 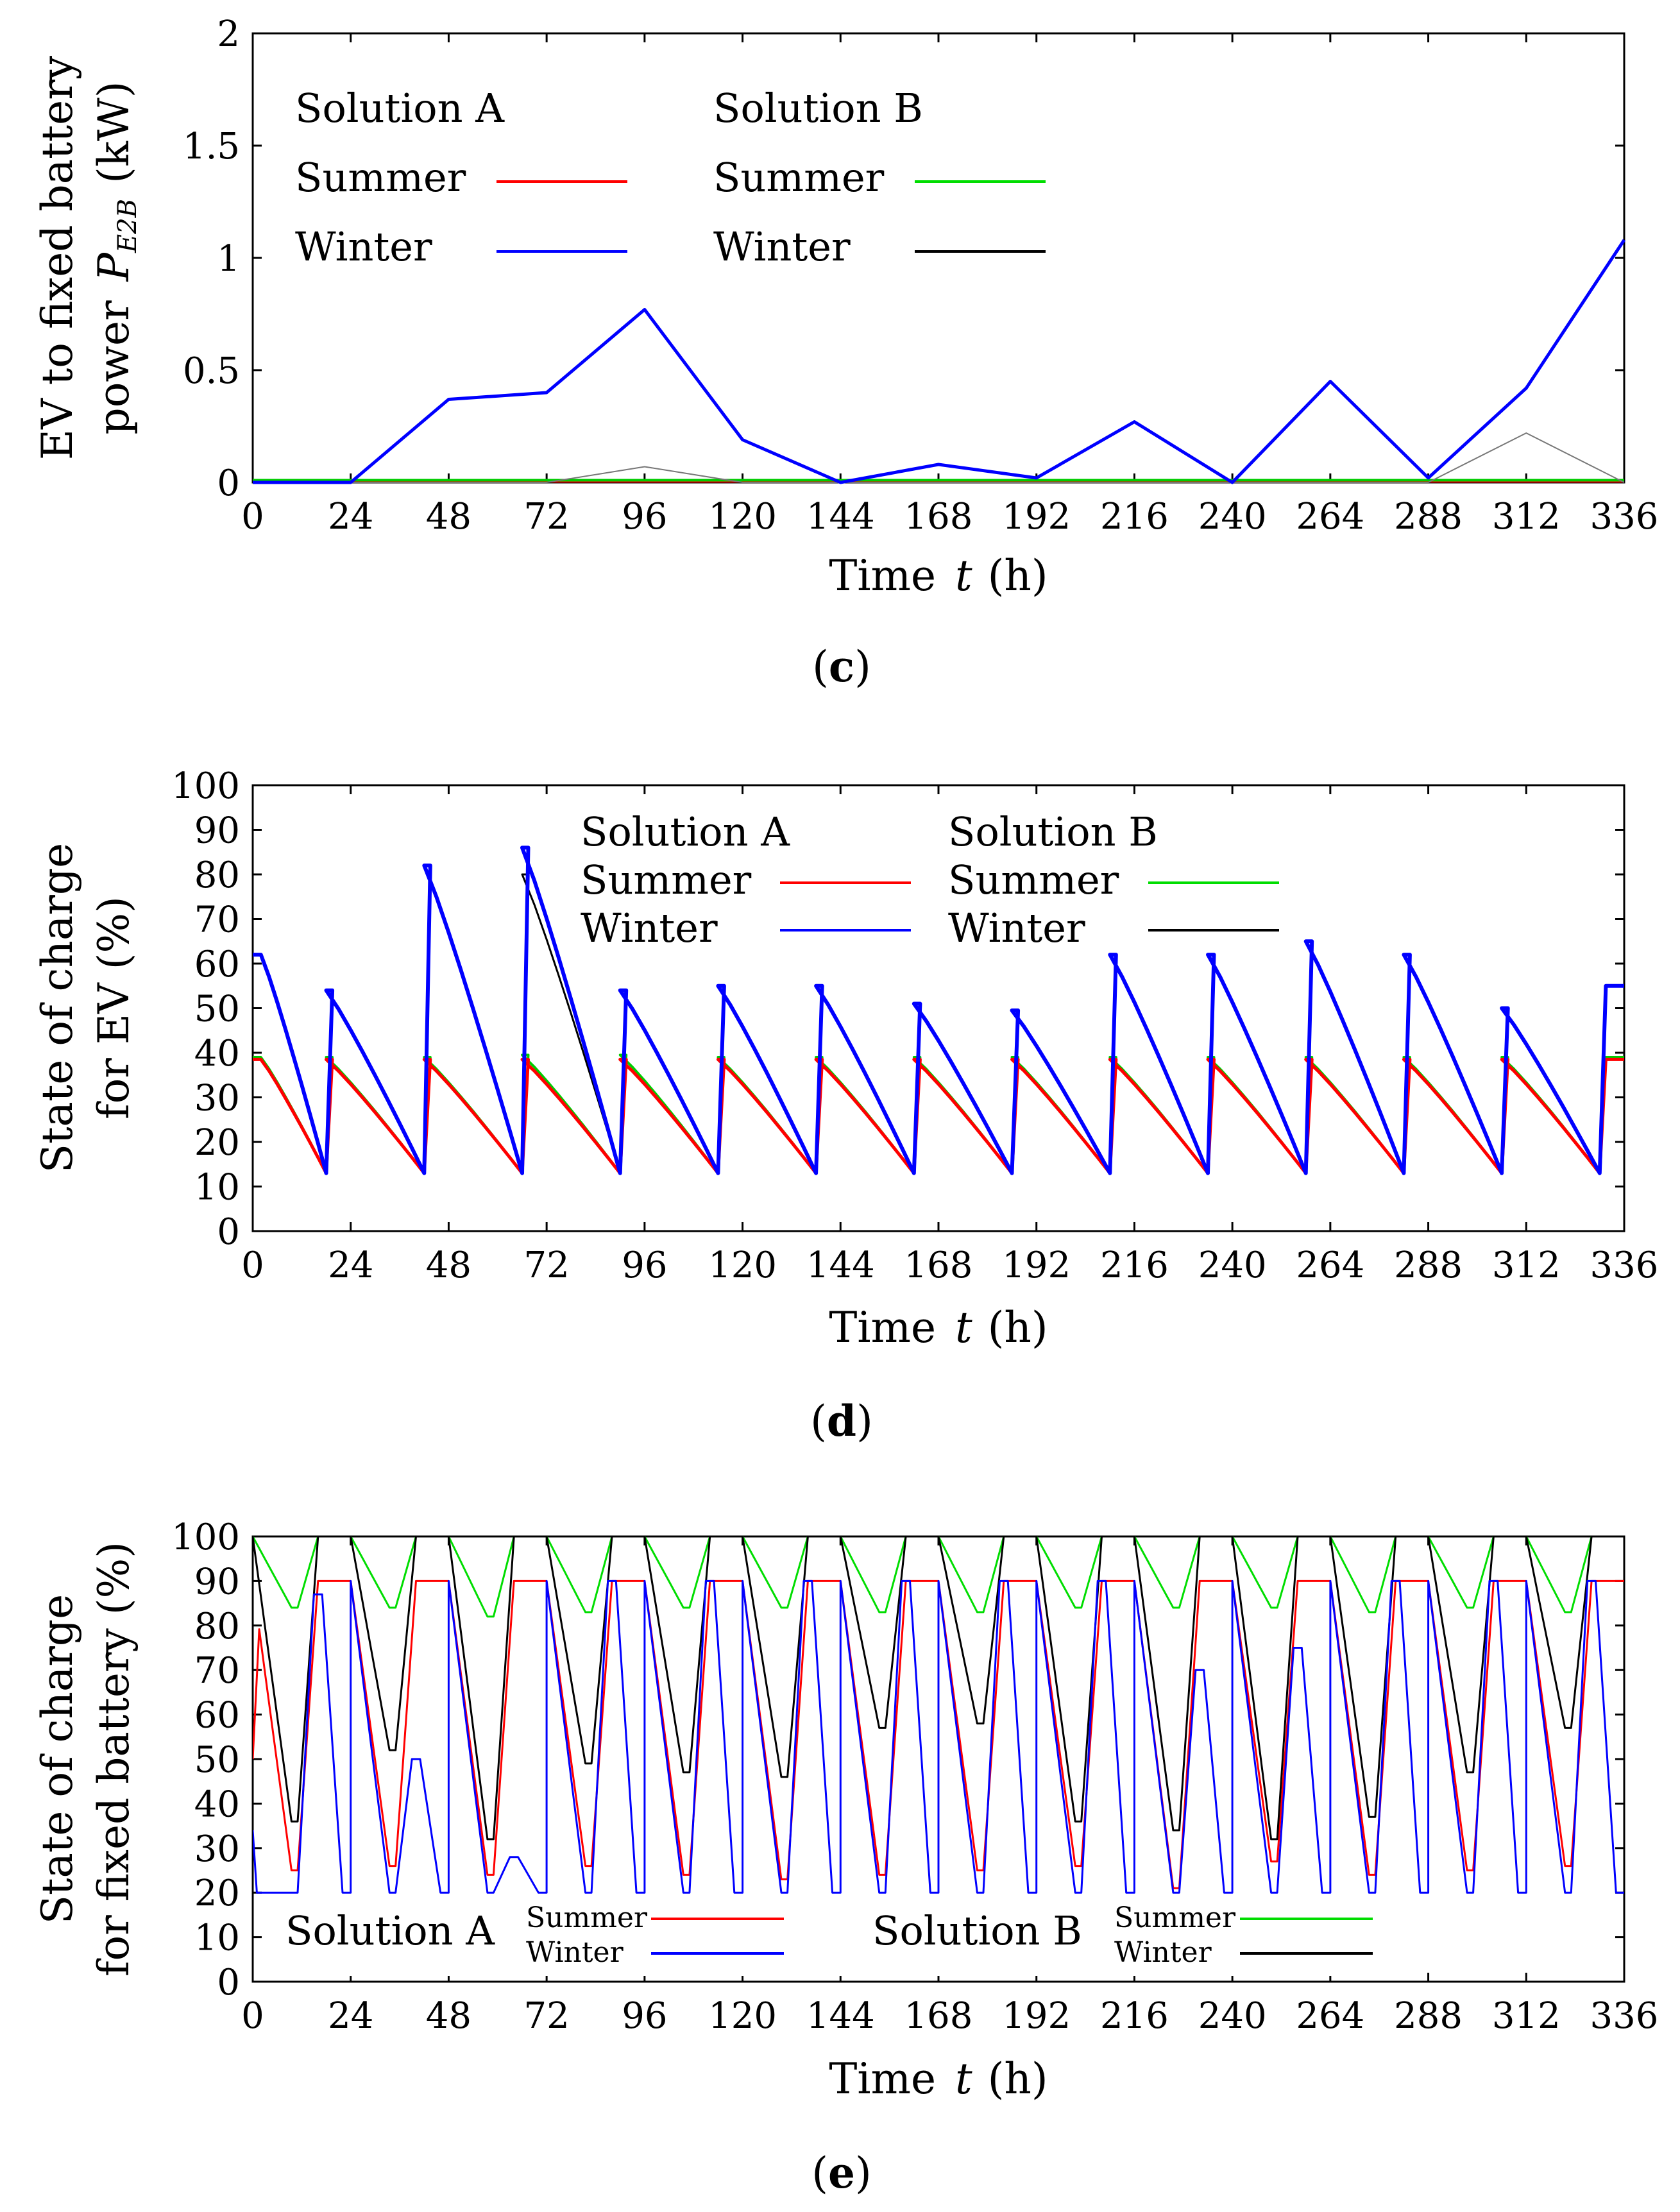 I want to click on legend-e-bg, so click(x=837, y=1936).